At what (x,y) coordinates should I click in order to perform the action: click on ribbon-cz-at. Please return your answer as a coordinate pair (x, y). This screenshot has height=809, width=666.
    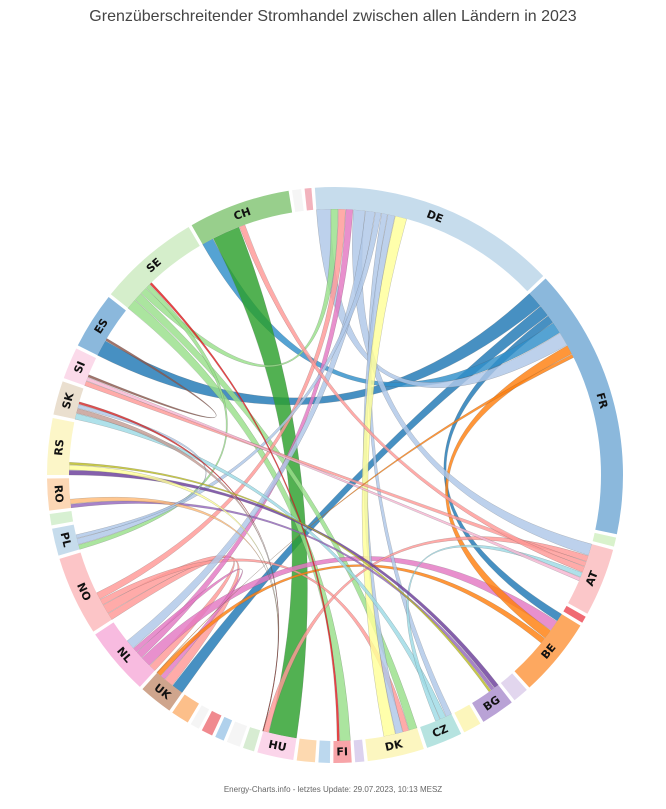
    Looking at the image, I should click on (494, 633).